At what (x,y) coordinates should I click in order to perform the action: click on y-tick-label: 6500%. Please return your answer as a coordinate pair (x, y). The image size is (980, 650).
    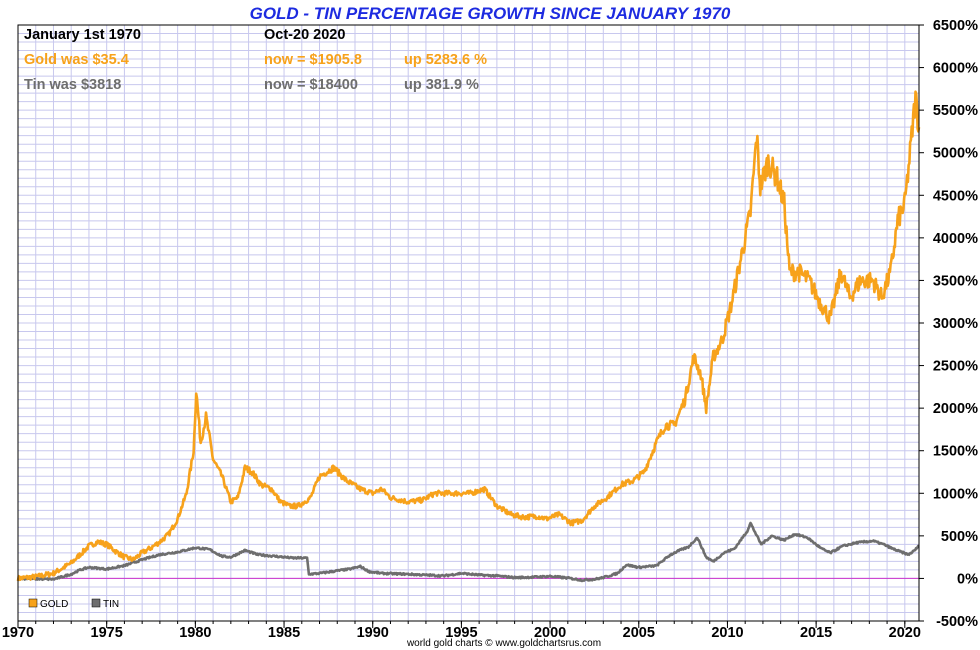
    Looking at the image, I should click on (955, 26).